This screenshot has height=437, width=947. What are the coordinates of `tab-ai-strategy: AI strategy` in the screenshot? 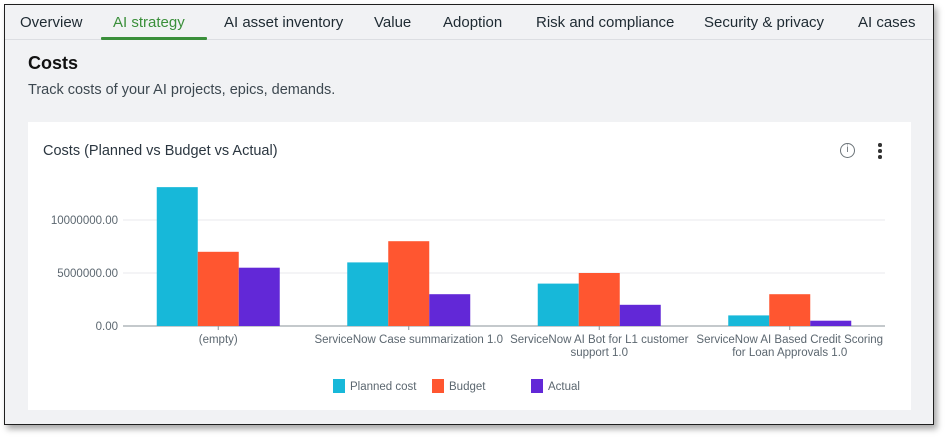 It's located at (149, 22).